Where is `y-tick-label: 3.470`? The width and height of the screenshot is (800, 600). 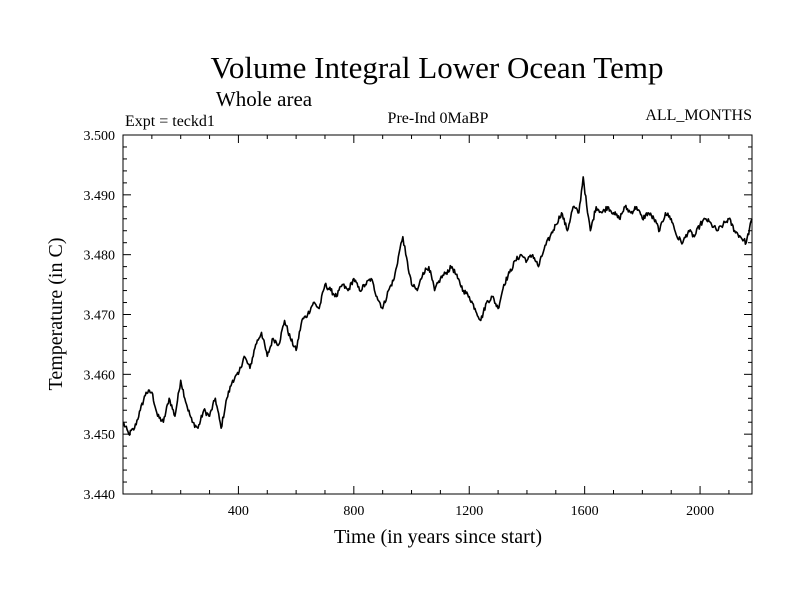
y-tick-label: 3.470 is located at coordinates (100, 316).